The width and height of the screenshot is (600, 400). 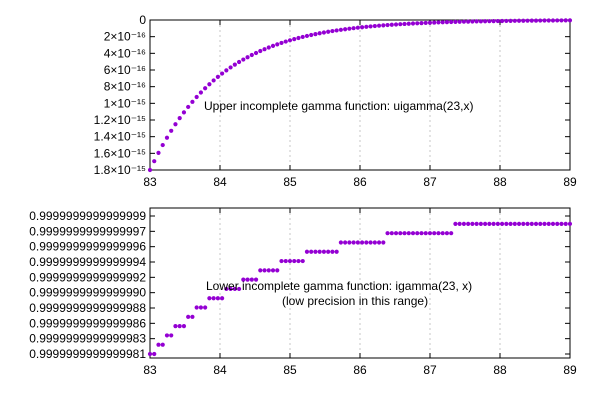 What do you see at coordinates (87, 231) in the screenshot?
I see `y-tick-label: 0.9999999999999997` at bounding box center [87, 231].